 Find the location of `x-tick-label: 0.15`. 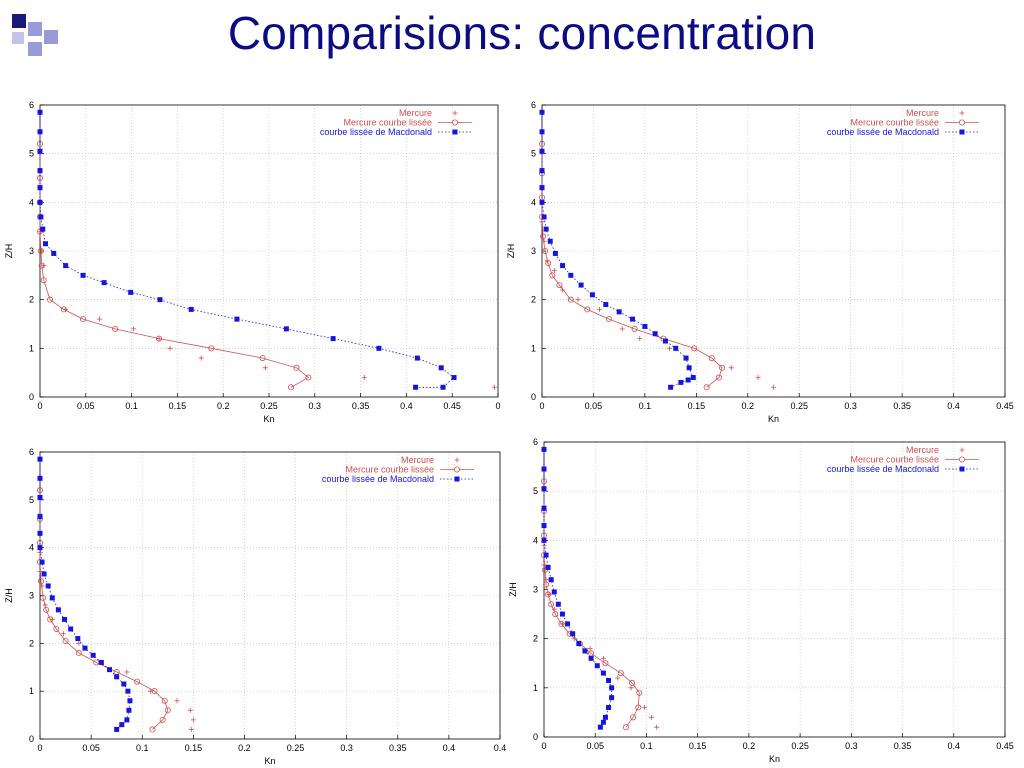

x-tick-label: 0.15 is located at coordinates (697, 406).